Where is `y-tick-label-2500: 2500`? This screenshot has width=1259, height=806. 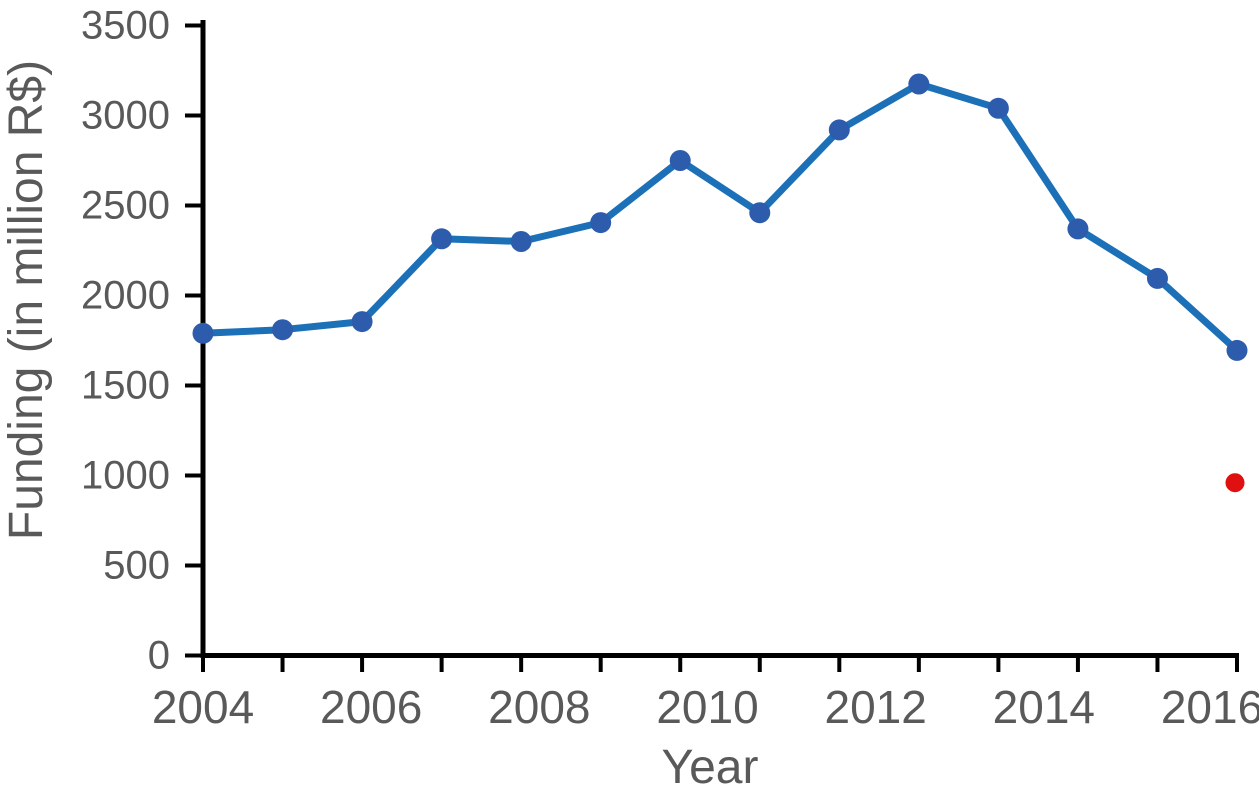
y-tick-label-2500: 2500 is located at coordinates (125, 206).